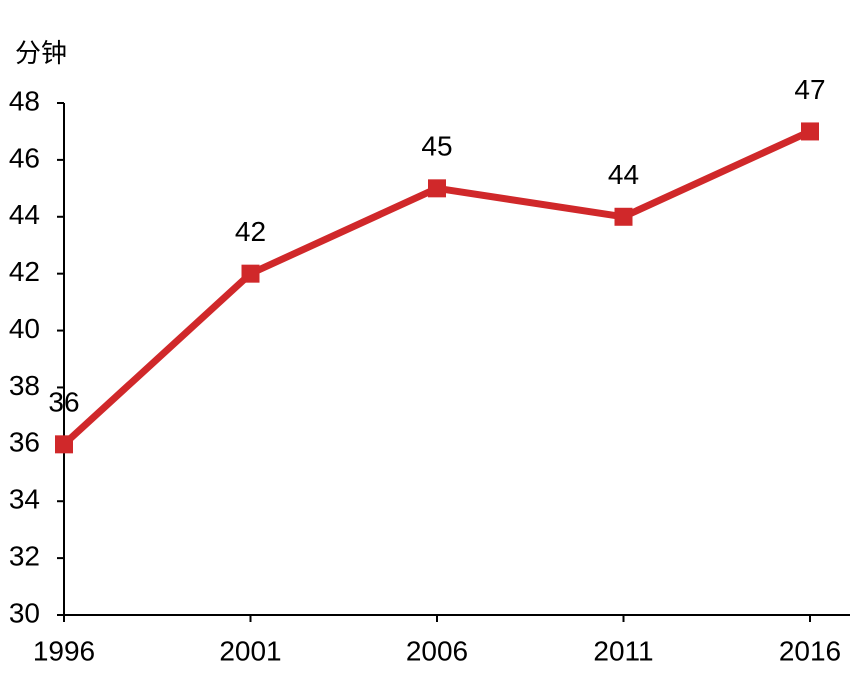  I want to click on y-tick-label: 40, so click(24, 328).